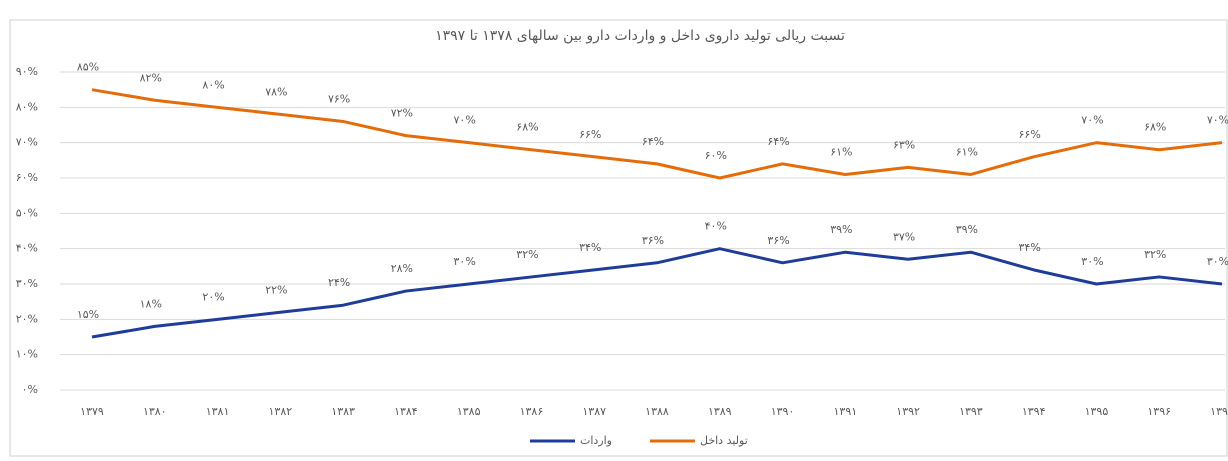 This screenshot has height=461, width=1228. Describe the element at coordinates (720, 411) in the screenshot. I see `x-tick-label: ۱۳۸۹` at that location.